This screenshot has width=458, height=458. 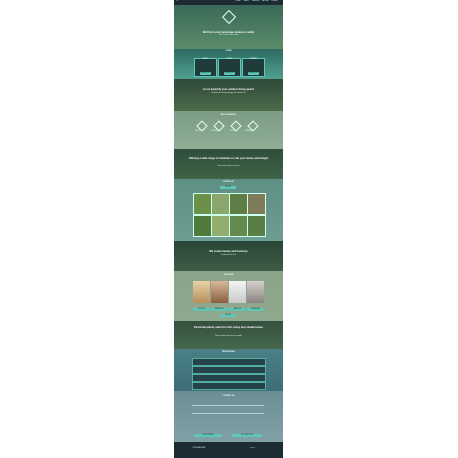 I want to click on get-directions-button: GET DIRECTIONS, so click(x=247, y=435).